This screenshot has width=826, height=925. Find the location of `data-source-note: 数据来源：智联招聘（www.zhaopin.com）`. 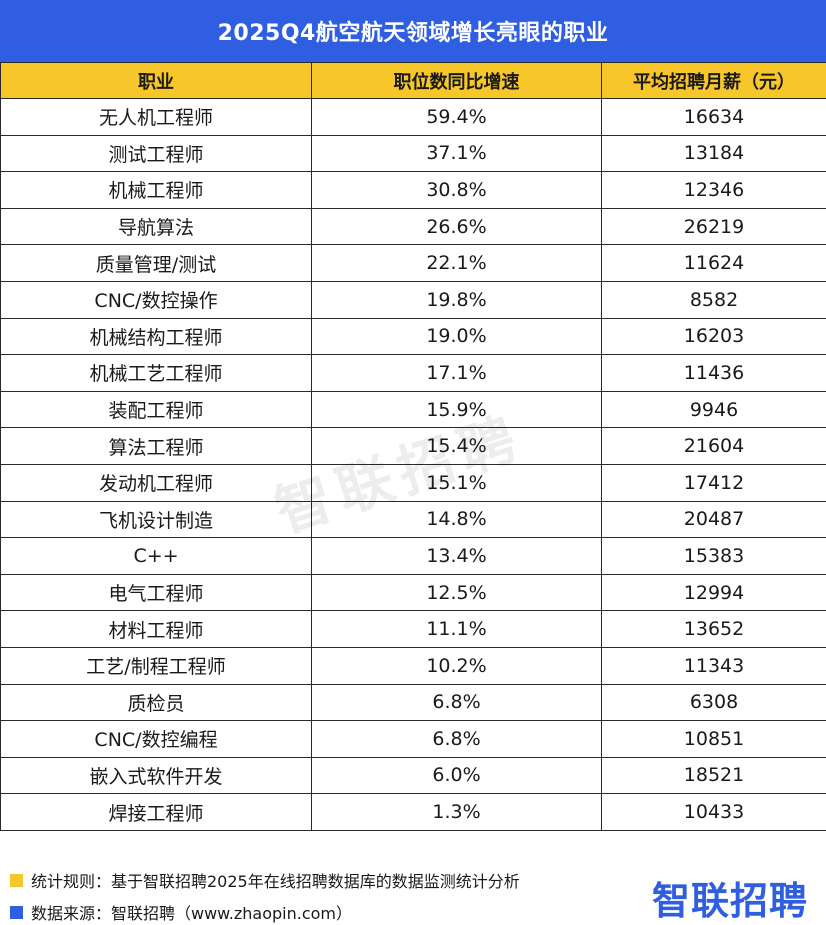

data-source-note: 数据来源：智联招聘（www.zhaopin.com） is located at coordinates (181, 912).